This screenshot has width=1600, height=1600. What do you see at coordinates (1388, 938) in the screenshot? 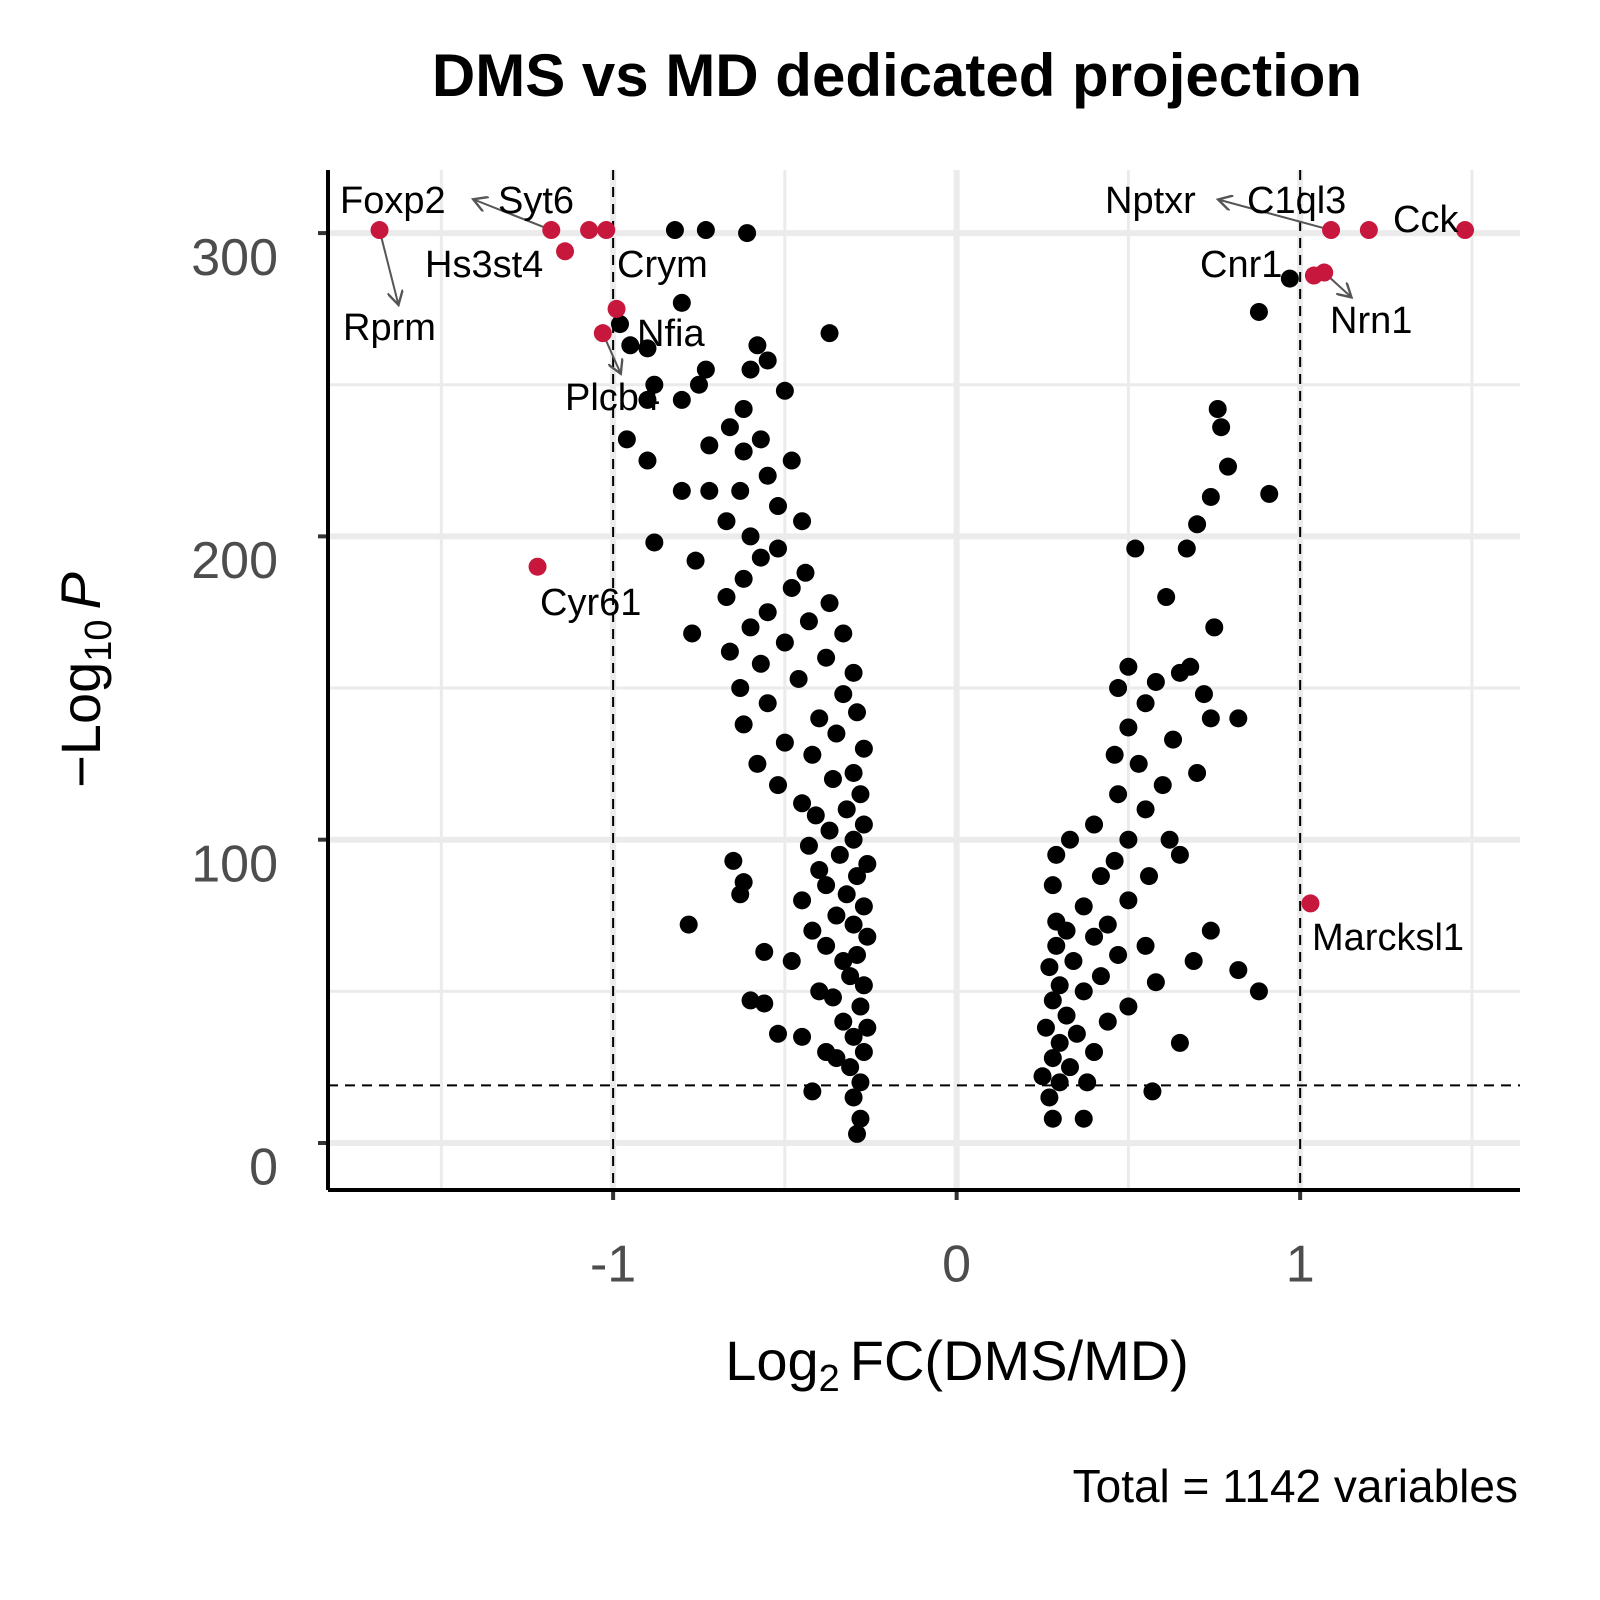
I see `point-label: Marcksl1` at bounding box center [1388, 938].